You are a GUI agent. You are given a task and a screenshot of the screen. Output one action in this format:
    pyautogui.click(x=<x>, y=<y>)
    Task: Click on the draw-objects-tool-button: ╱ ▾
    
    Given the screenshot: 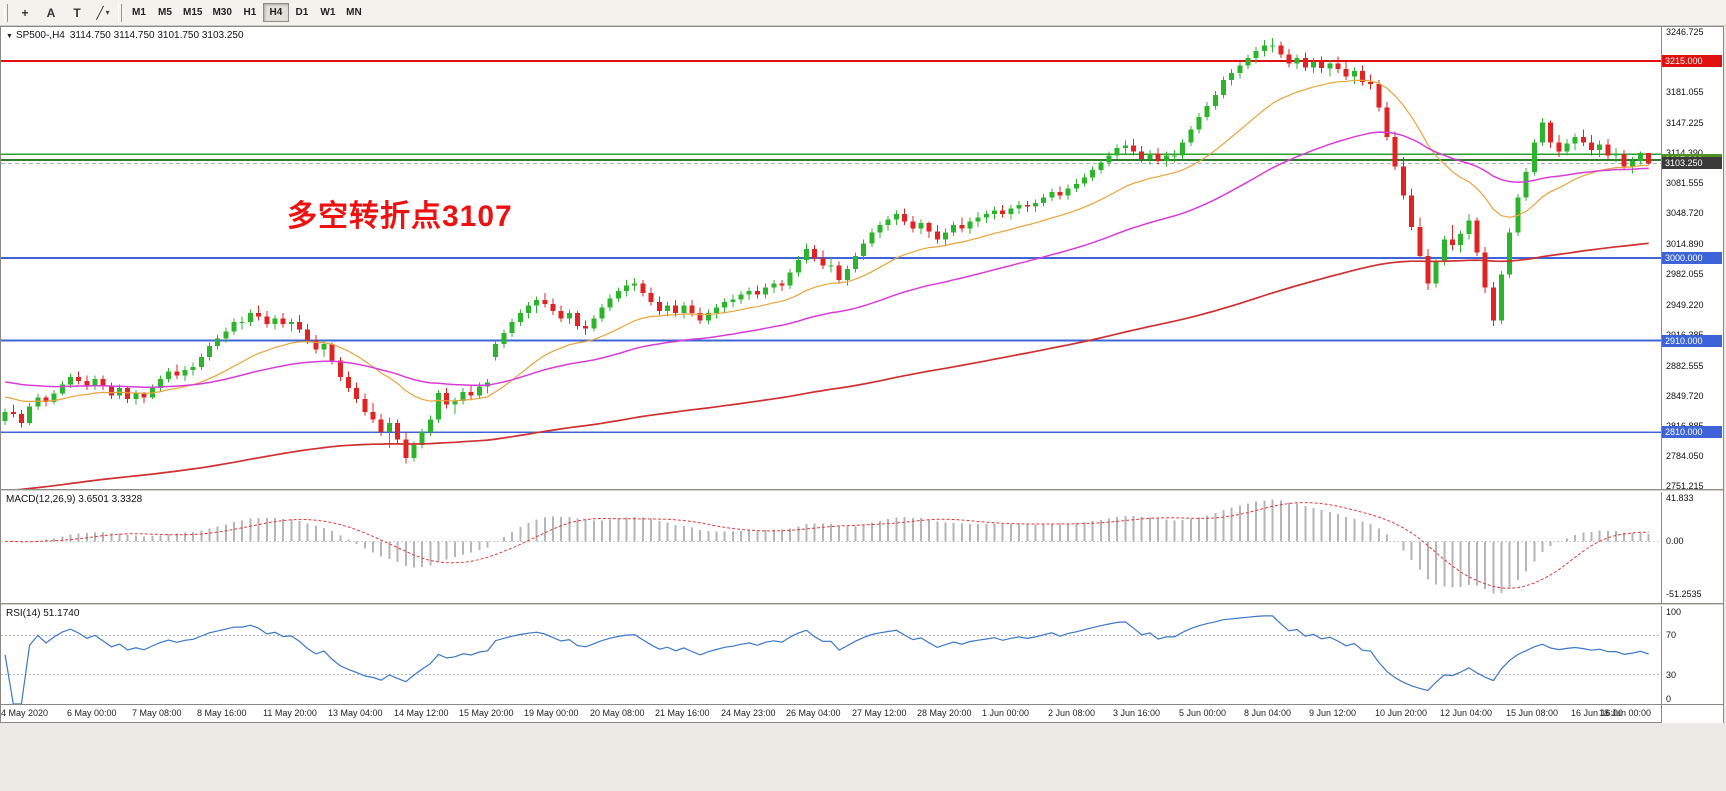 What is the action you would take?
    pyautogui.click(x=103, y=13)
    